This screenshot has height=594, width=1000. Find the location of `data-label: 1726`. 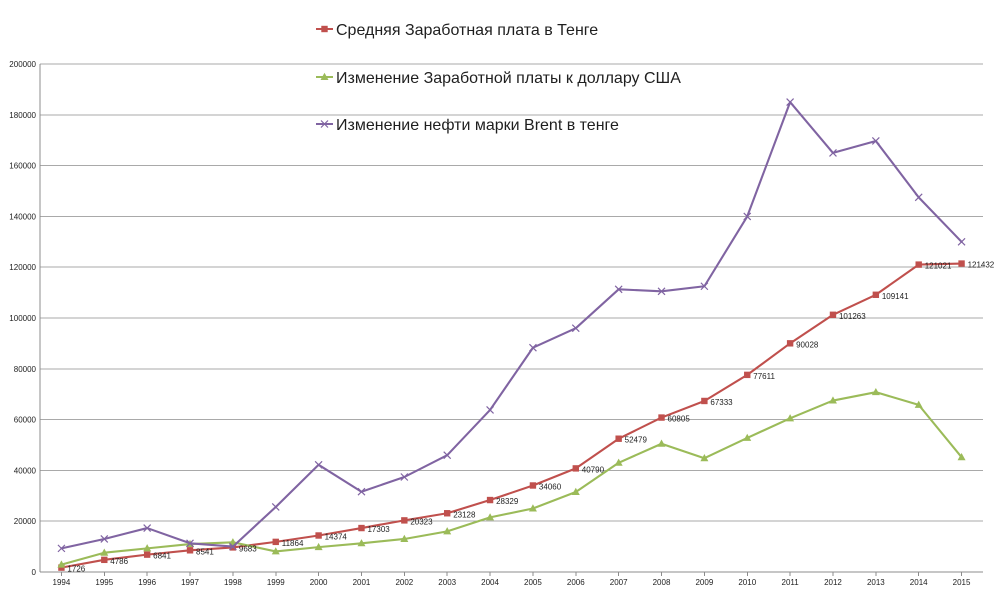

data-label: 1726 is located at coordinates (76, 569).